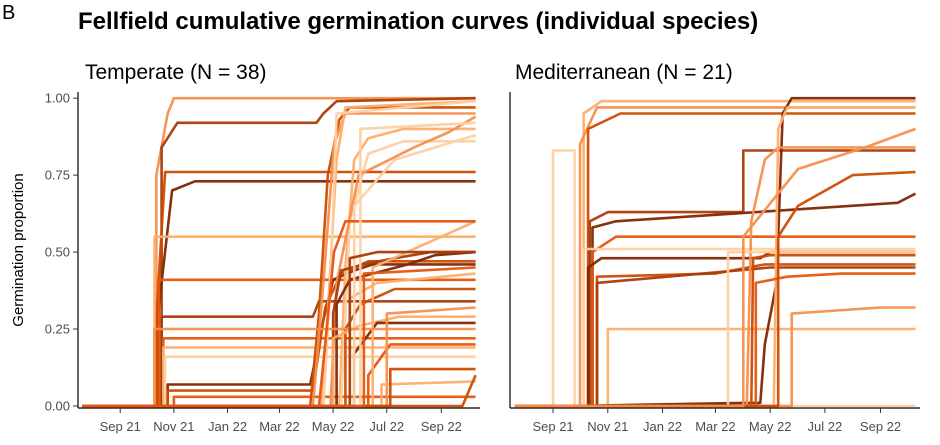 This screenshot has height=445, width=940. I want to click on y-tick-label: 0.50, so click(57, 252).